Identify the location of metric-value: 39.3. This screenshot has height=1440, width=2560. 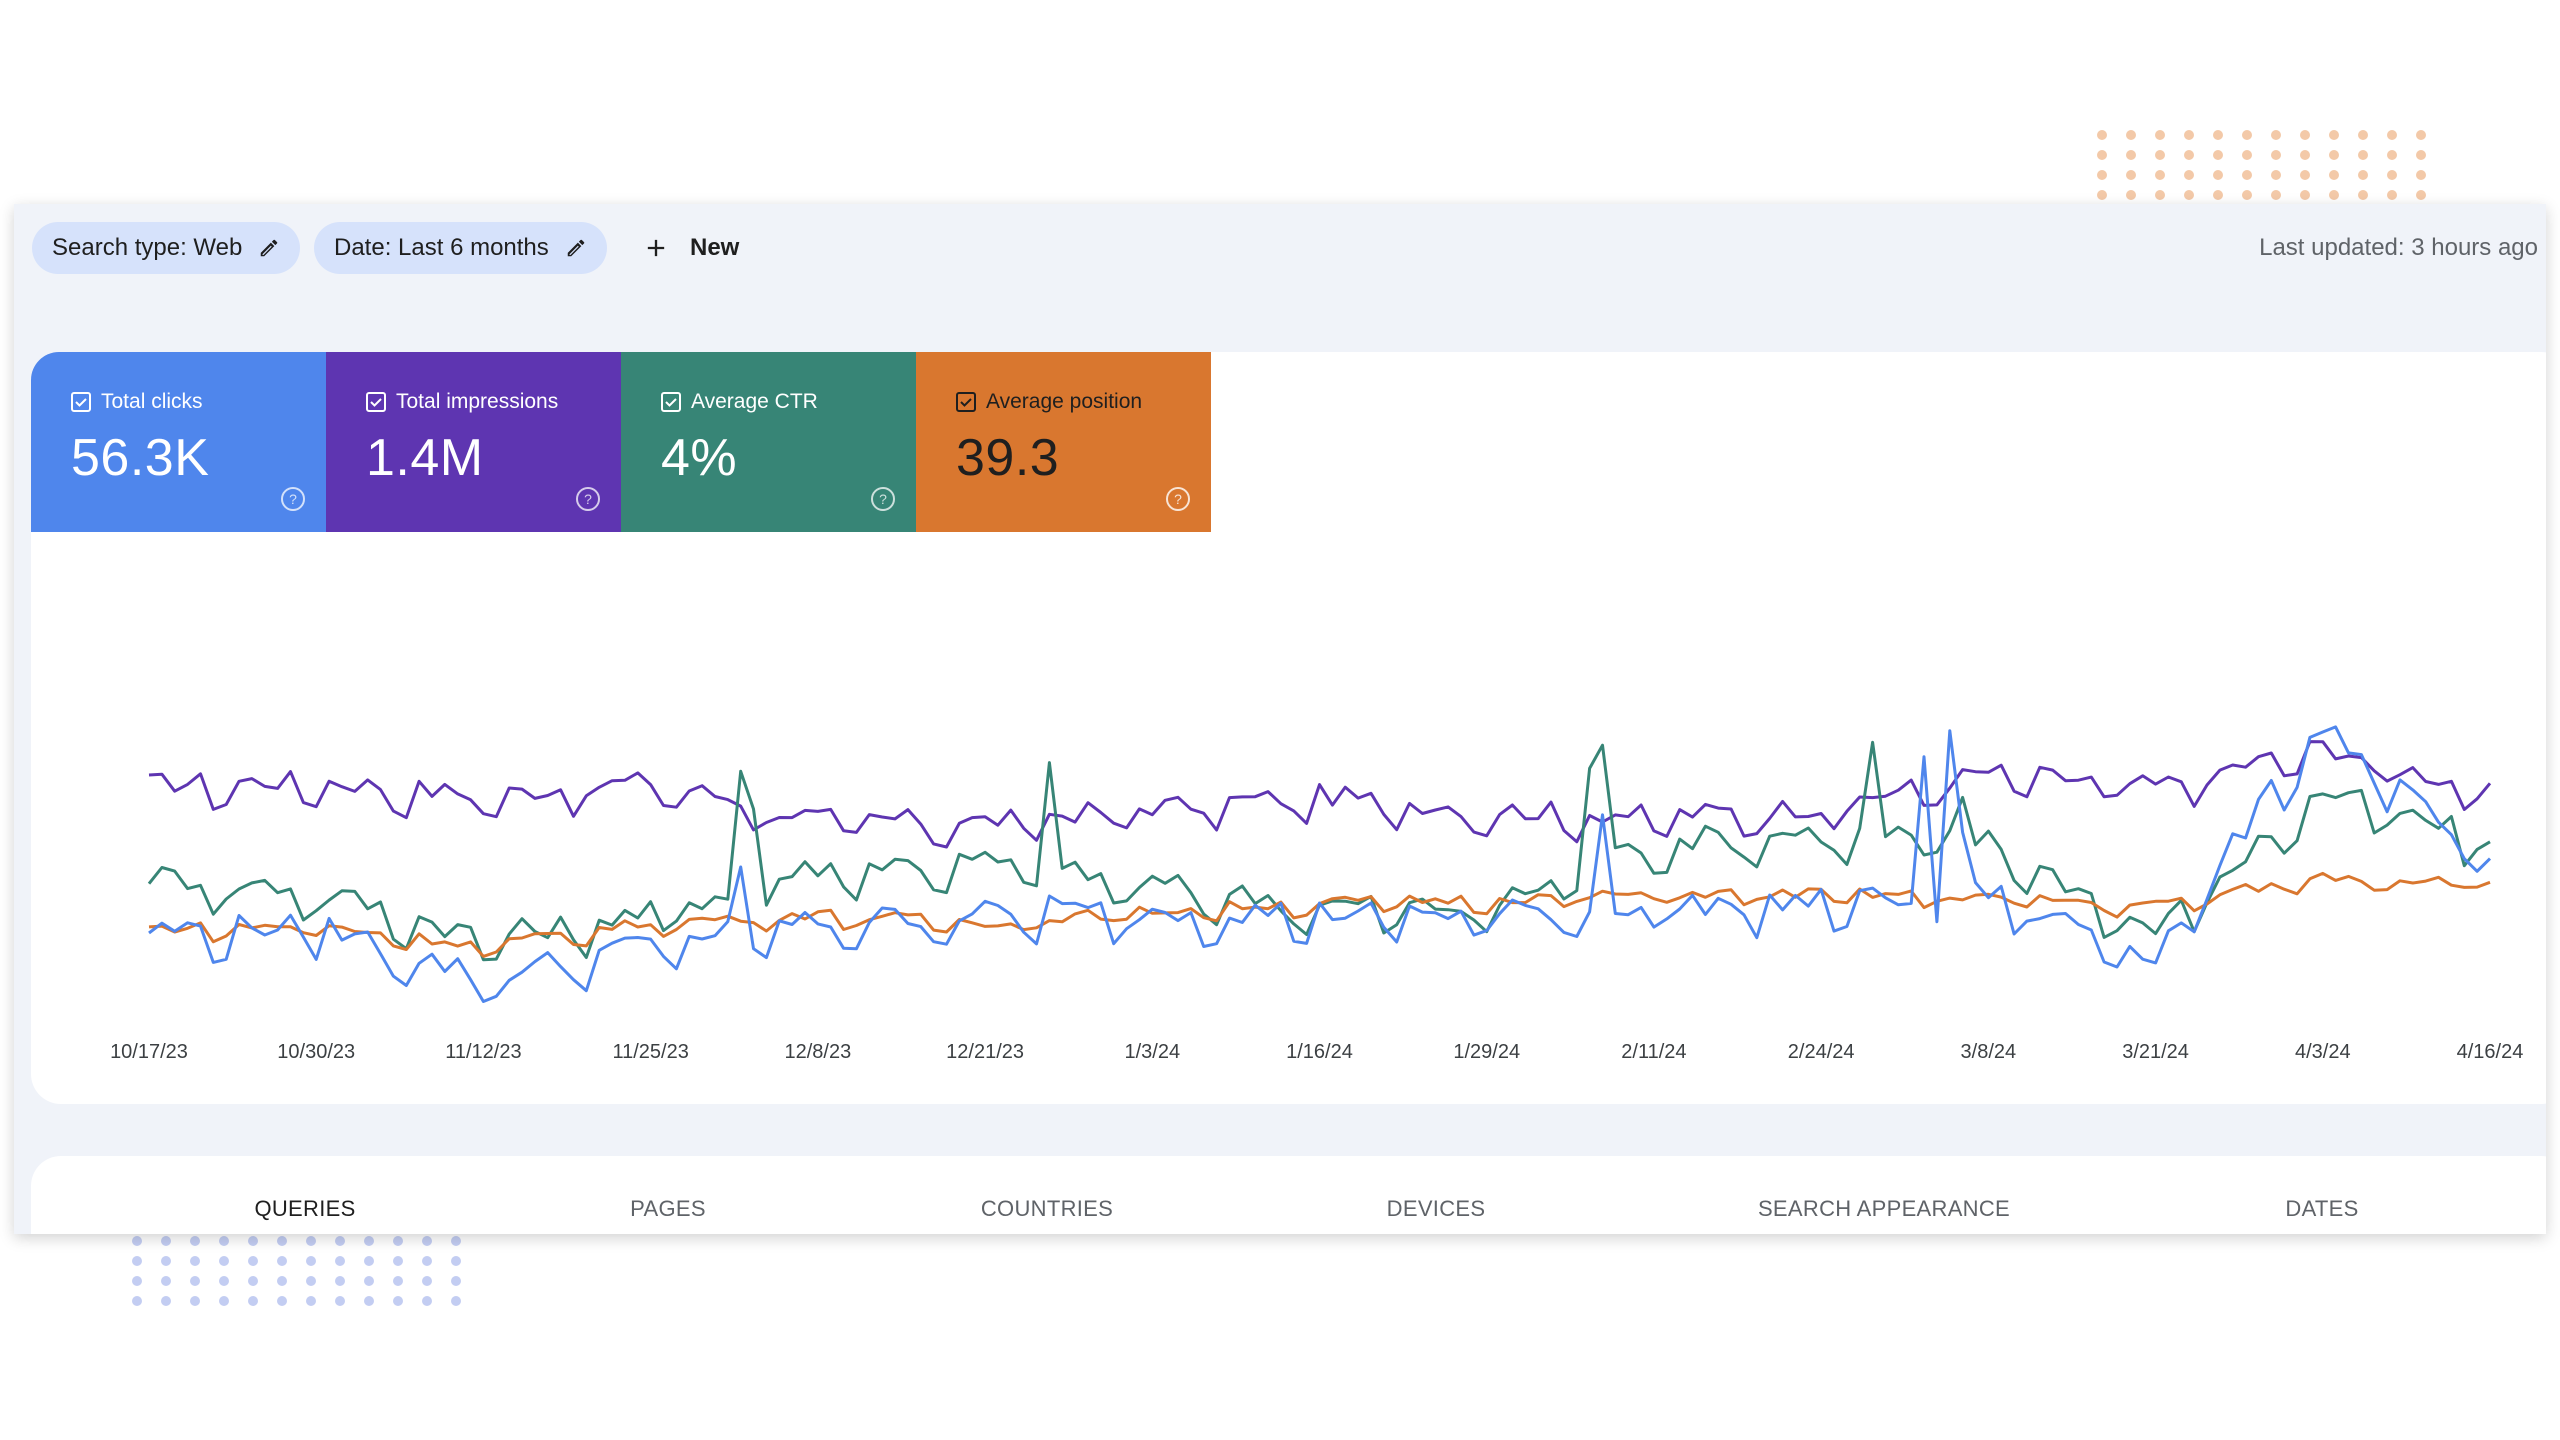
(1008, 458).